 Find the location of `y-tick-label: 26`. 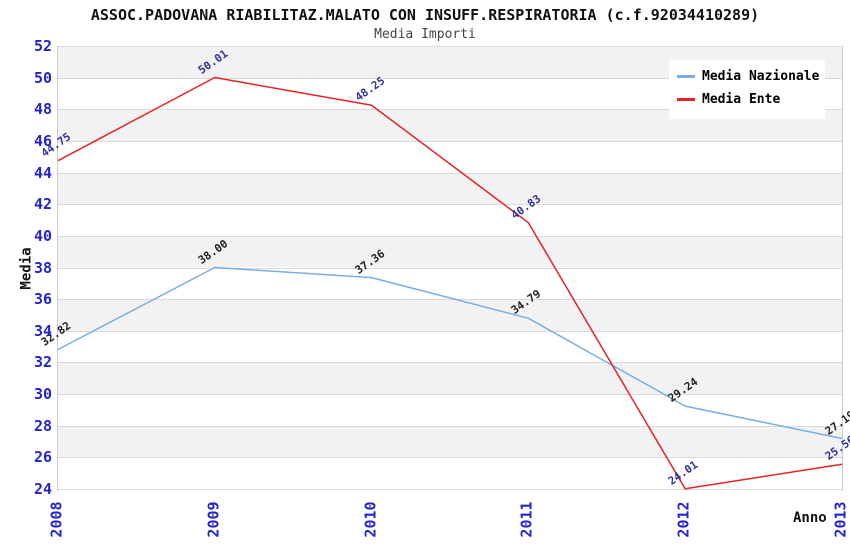

y-tick-label: 26 is located at coordinates (42, 457).